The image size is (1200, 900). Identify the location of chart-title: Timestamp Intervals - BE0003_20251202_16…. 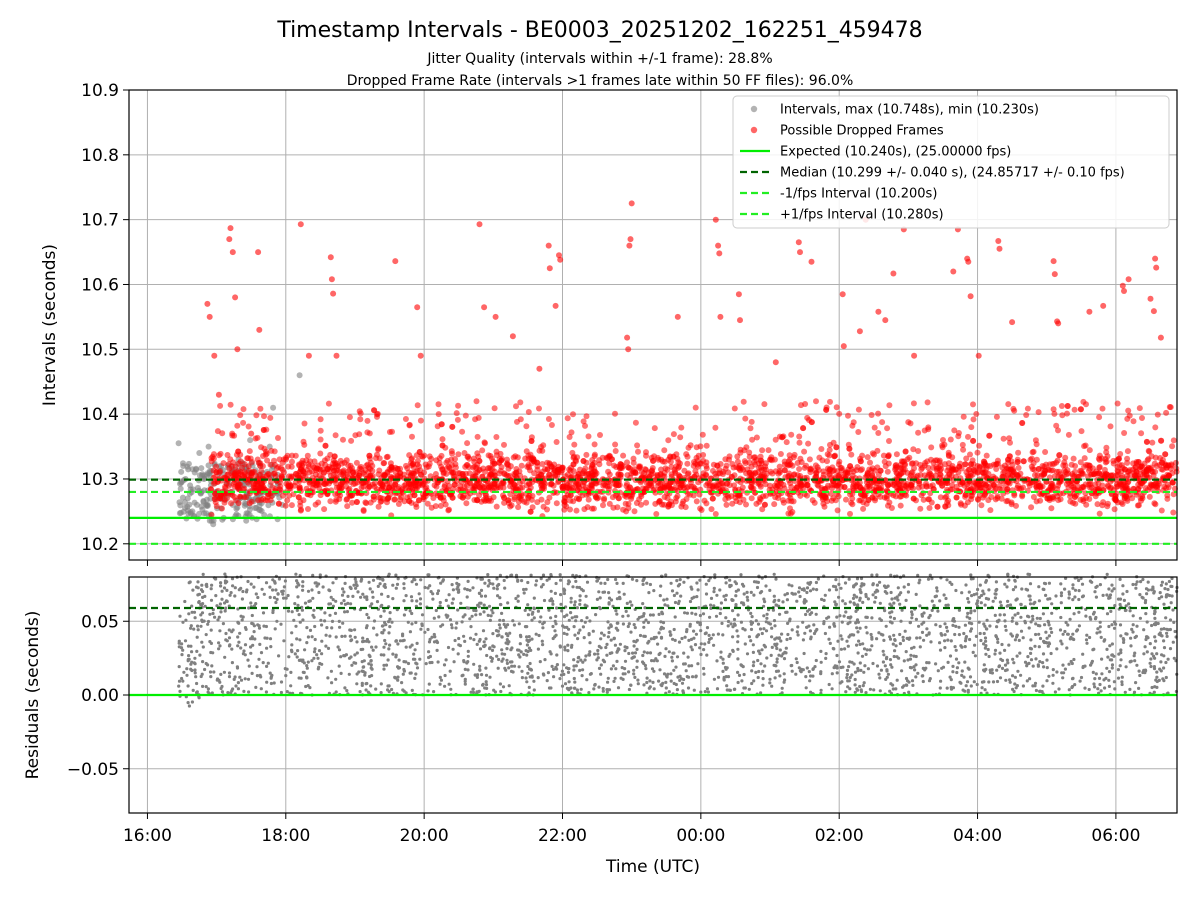
(599, 30).